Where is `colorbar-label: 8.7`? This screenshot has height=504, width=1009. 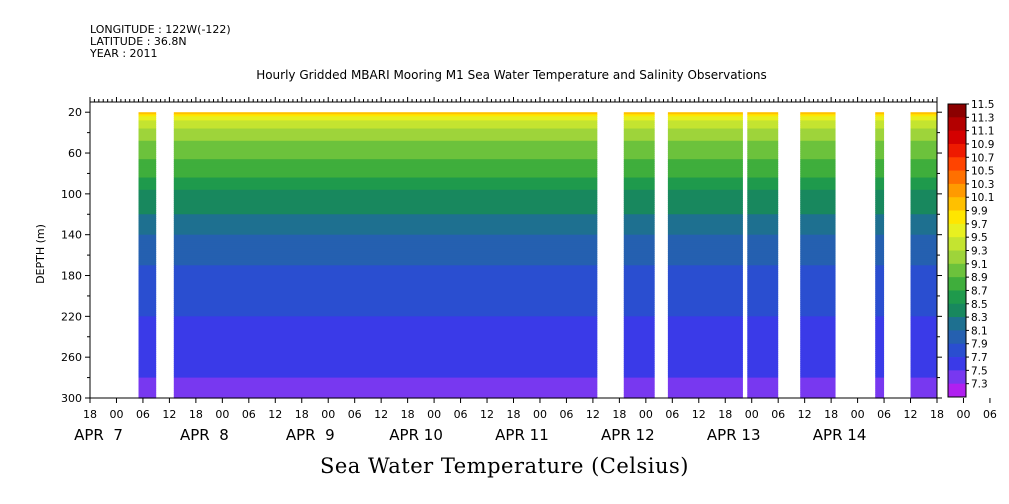 colorbar-label: 8.7 is located at coordinates (979, 291).